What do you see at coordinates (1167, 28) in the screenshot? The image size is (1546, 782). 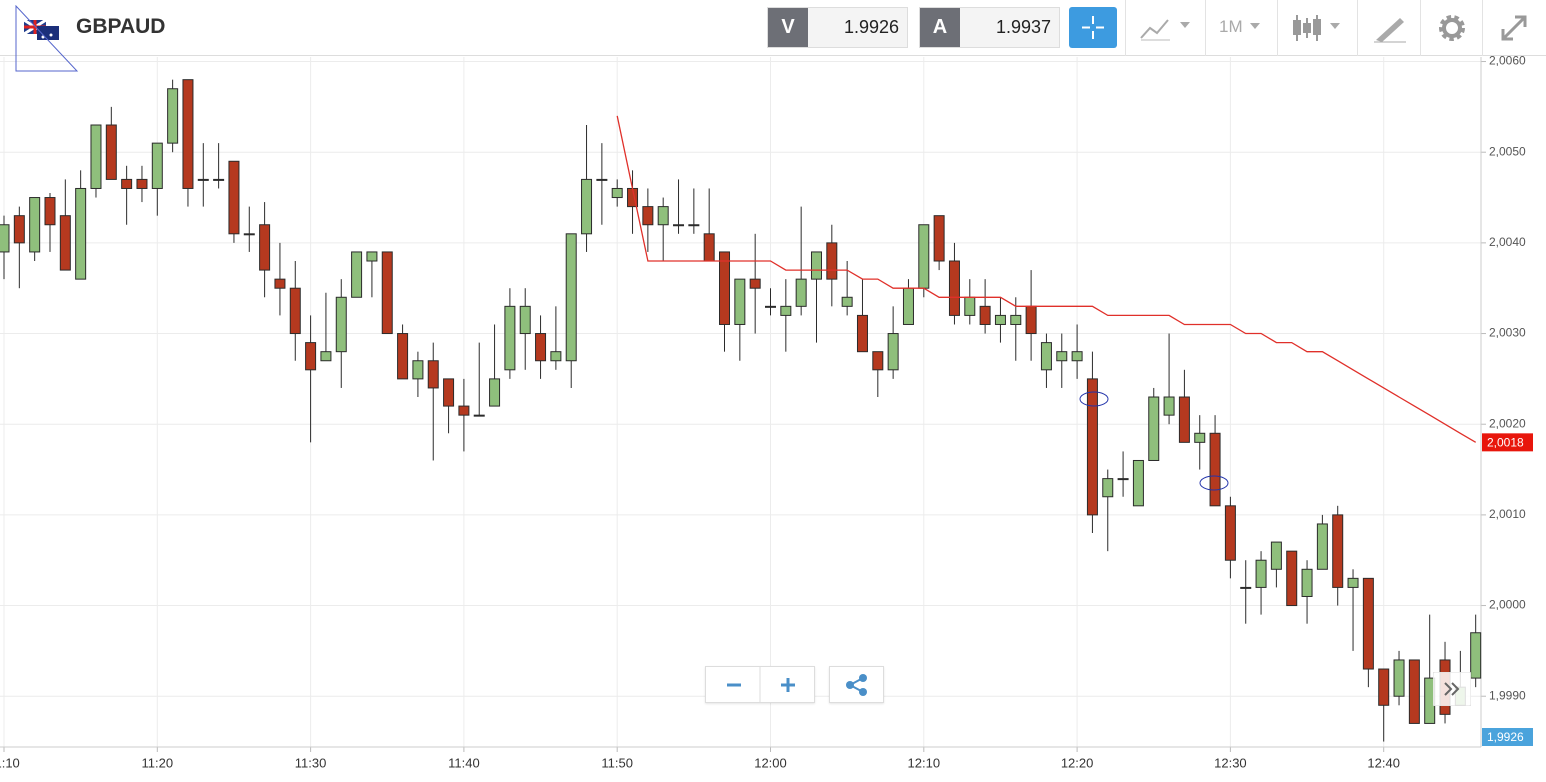 I see `chart-type-button` at bounding box center [1167, 28].